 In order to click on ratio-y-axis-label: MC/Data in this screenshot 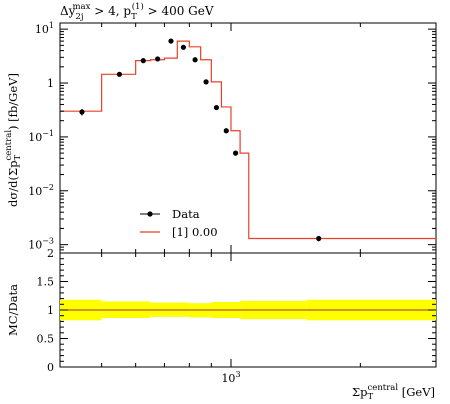, I will do `click(13, 310)`.